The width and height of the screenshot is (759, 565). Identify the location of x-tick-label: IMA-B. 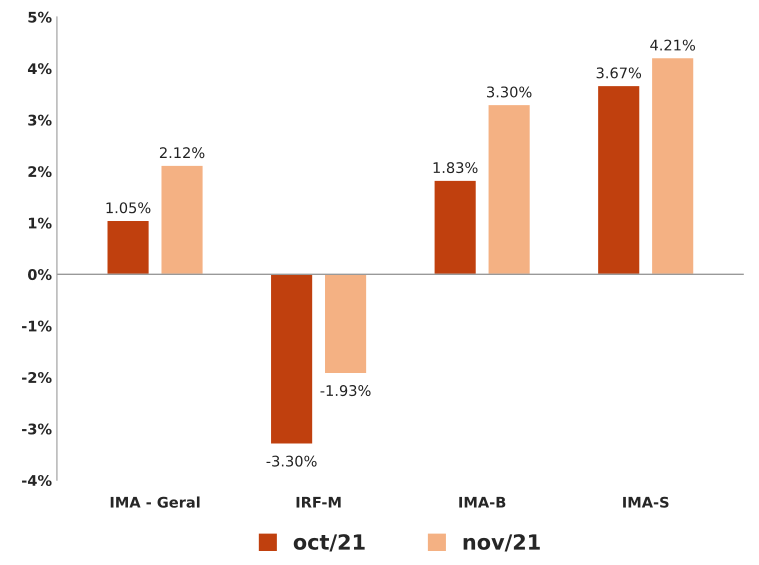
(482, 502).